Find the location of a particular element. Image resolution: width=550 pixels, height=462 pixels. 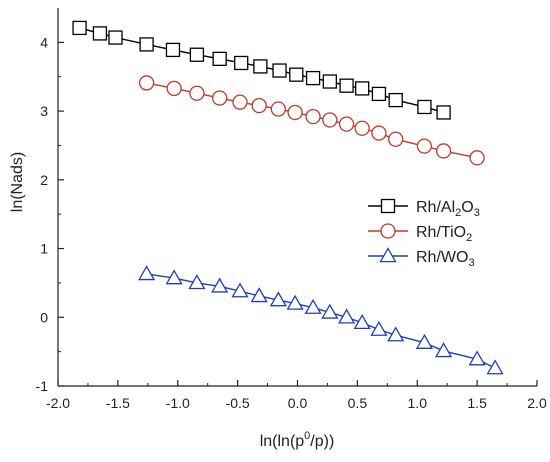

x-tick-label: -1.5 is located at coordinates (118, 403).